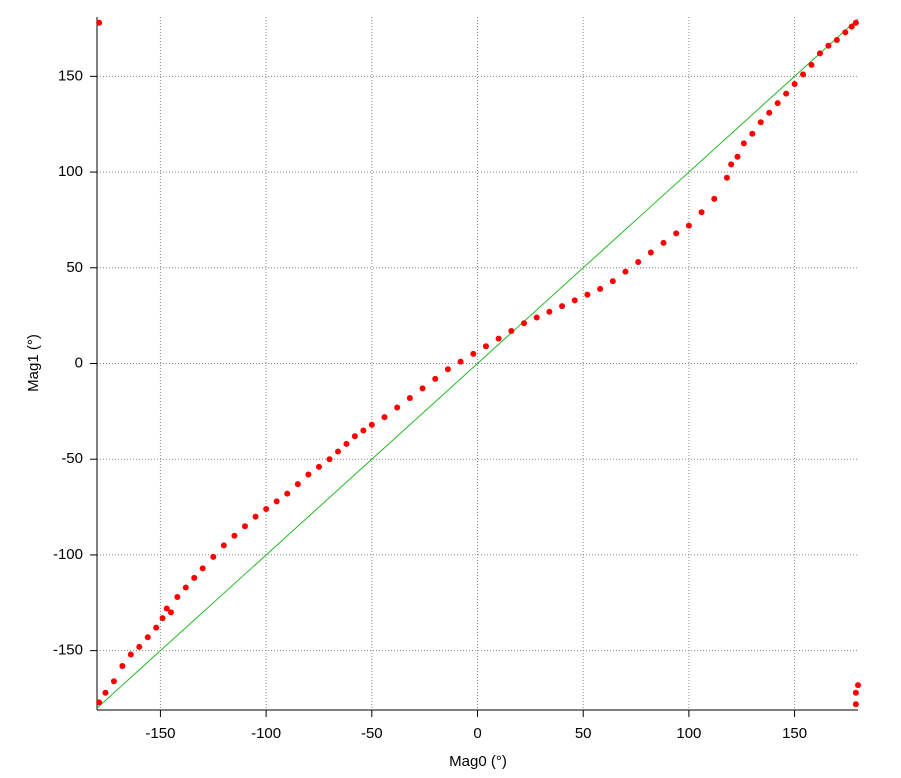 The height and width of the screenshot is (778, 901). Describe the element at coordinates (794, 733) in the screenshot. I see `x-tick-label: 150` at that location.